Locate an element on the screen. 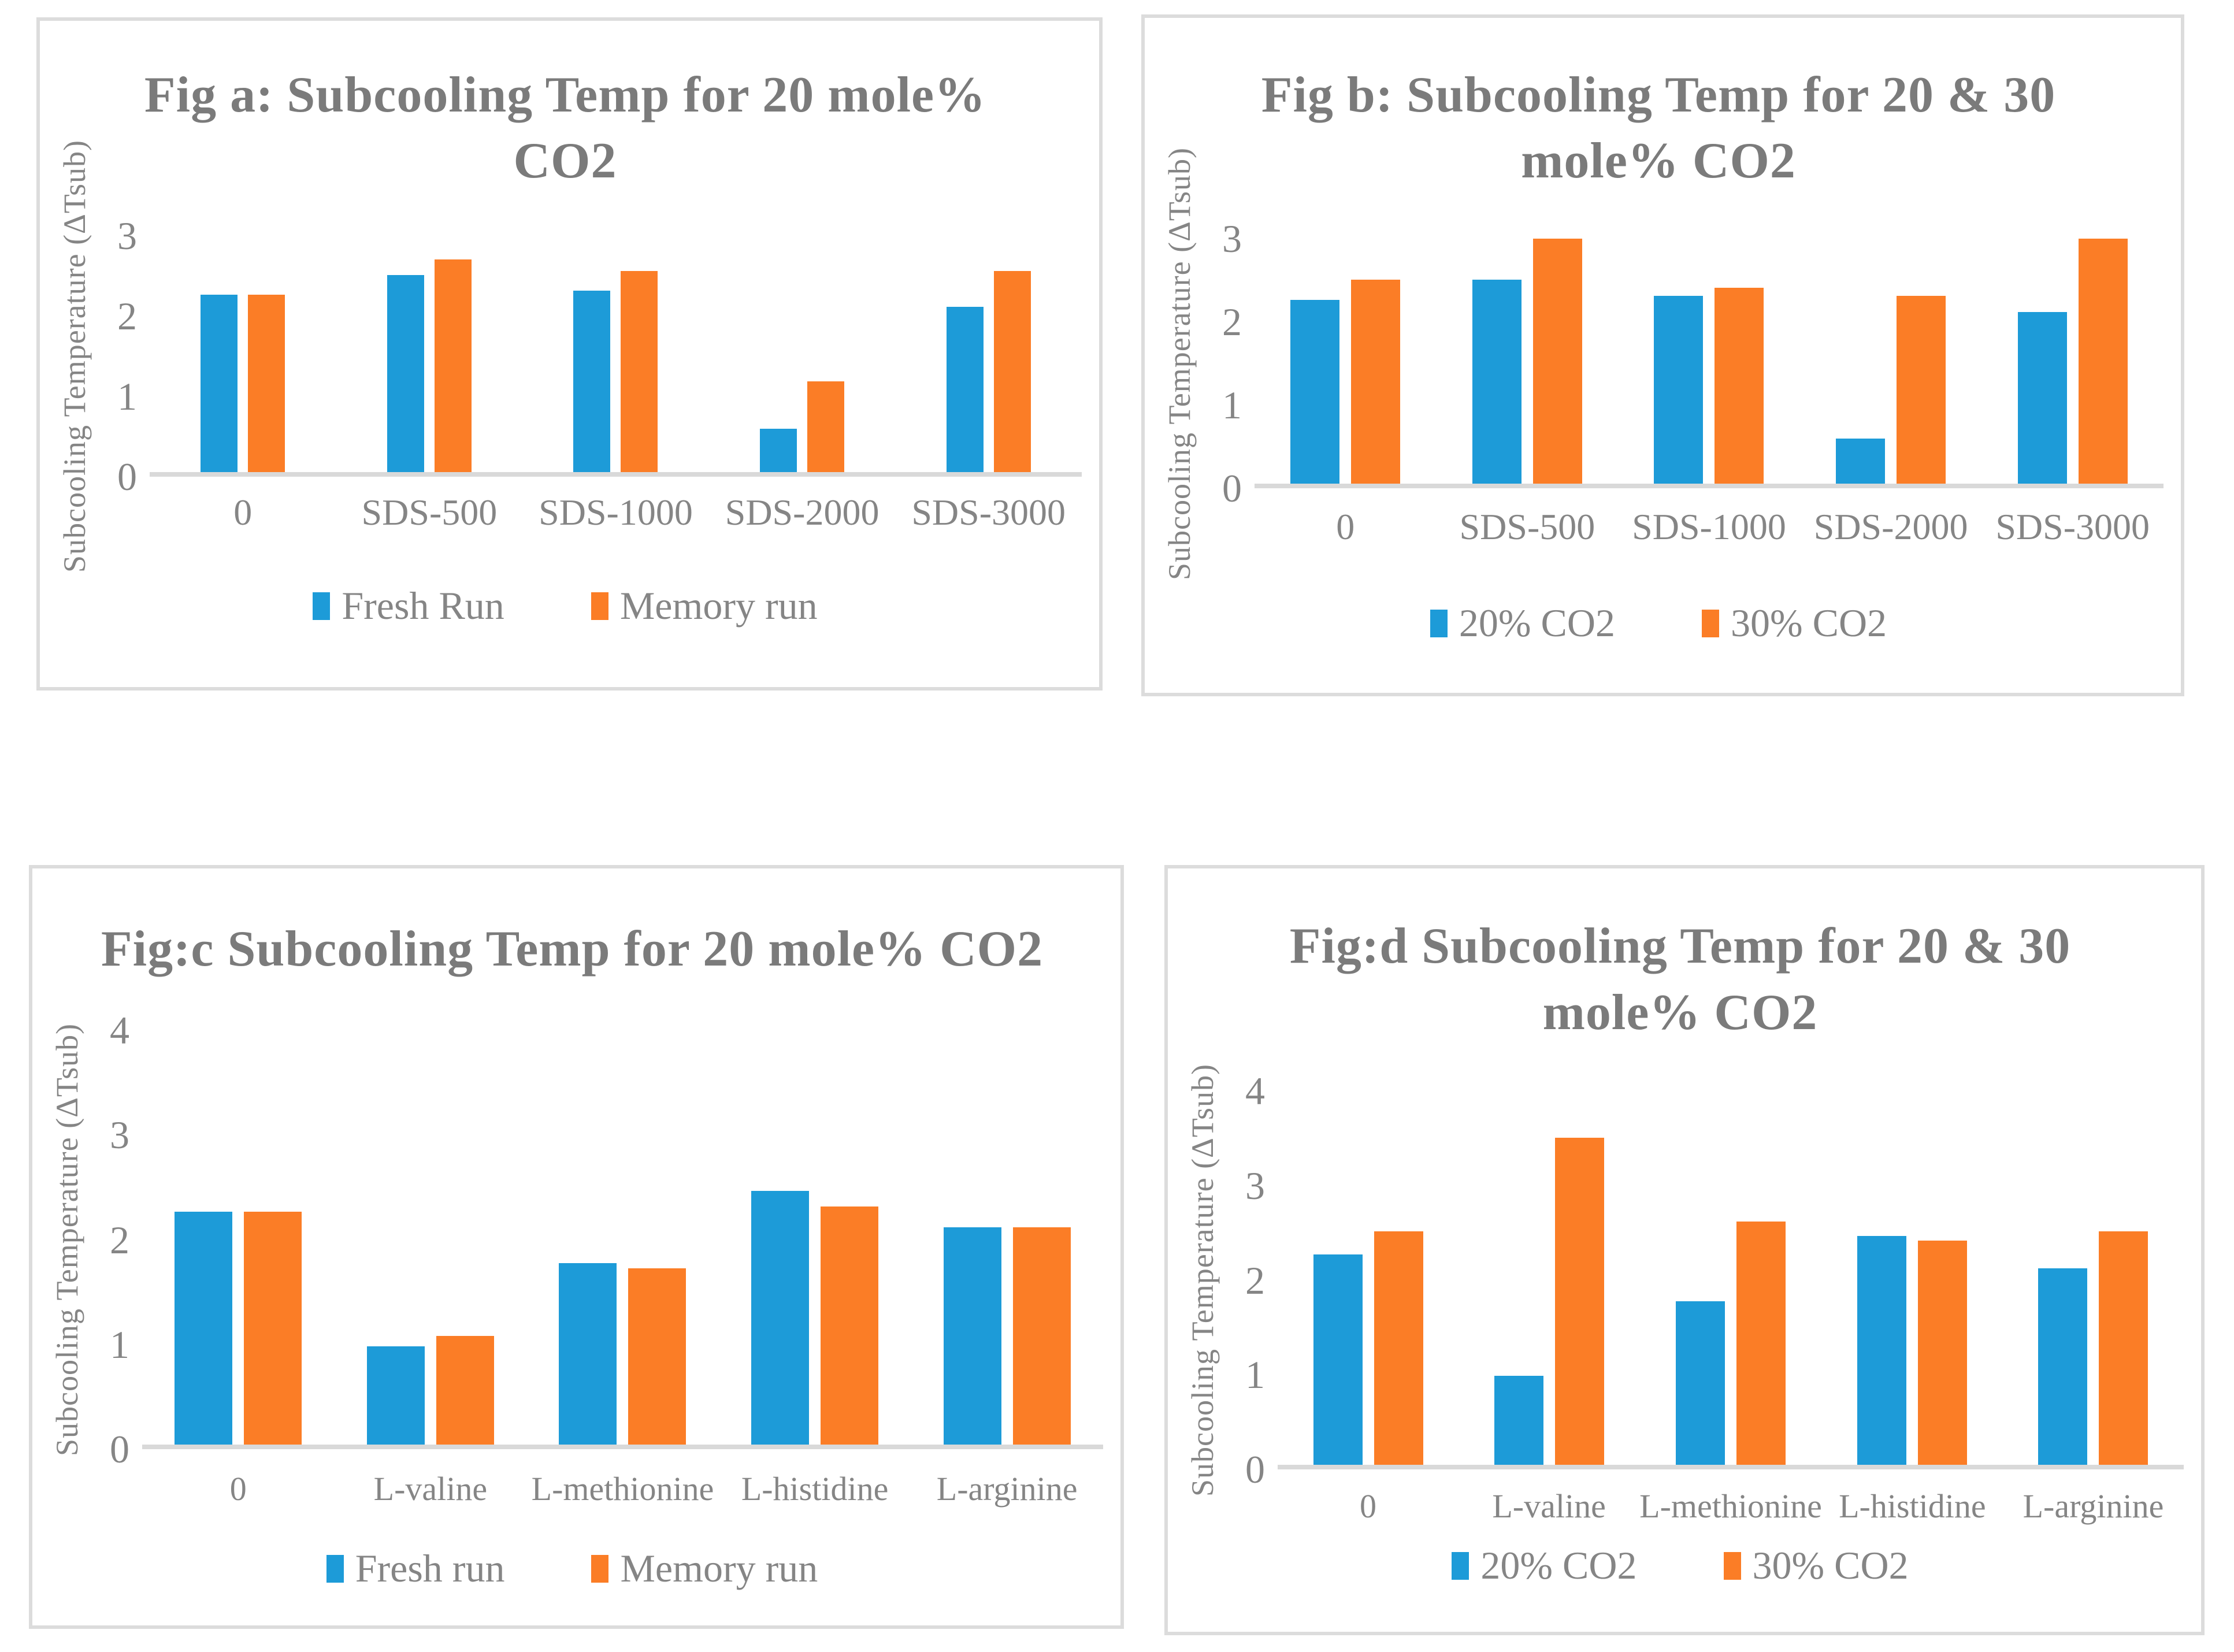 This screenshot has height=1652, width=2234. bar-20-co2-l-valine is located at coordinates (1519, 1420).